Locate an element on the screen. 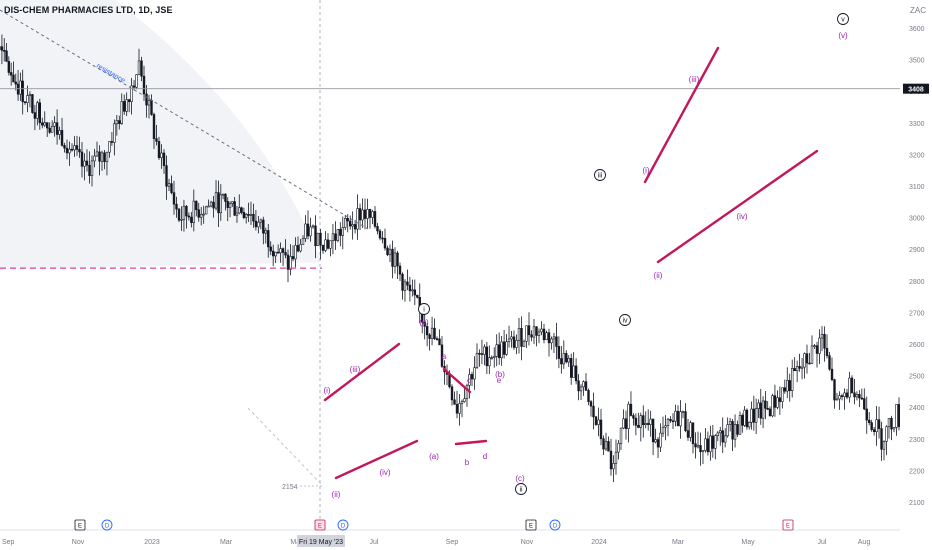  x-tick-label: May is located at coordinates (748, 542).